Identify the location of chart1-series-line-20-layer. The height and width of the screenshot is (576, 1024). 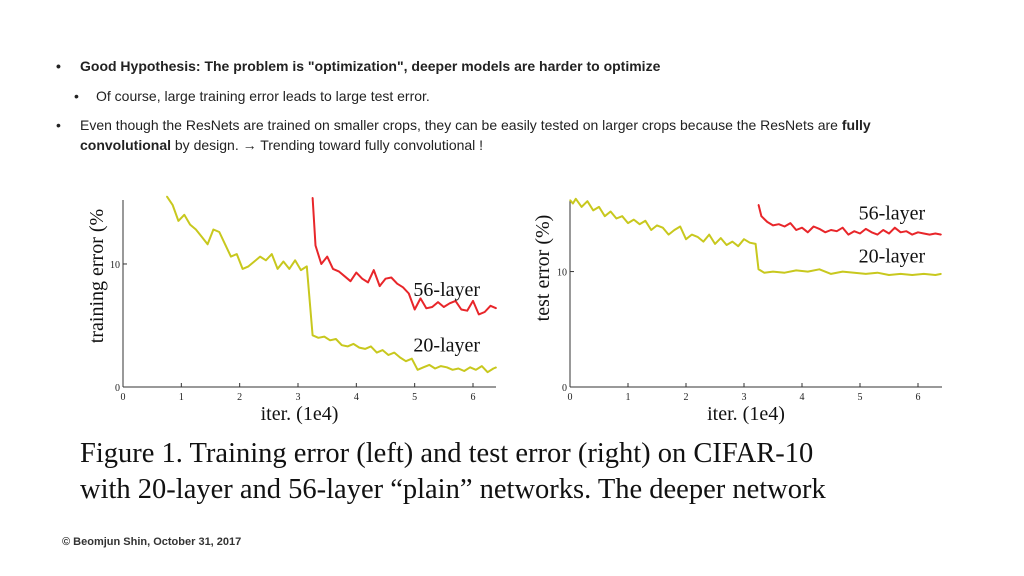
(331, 284).